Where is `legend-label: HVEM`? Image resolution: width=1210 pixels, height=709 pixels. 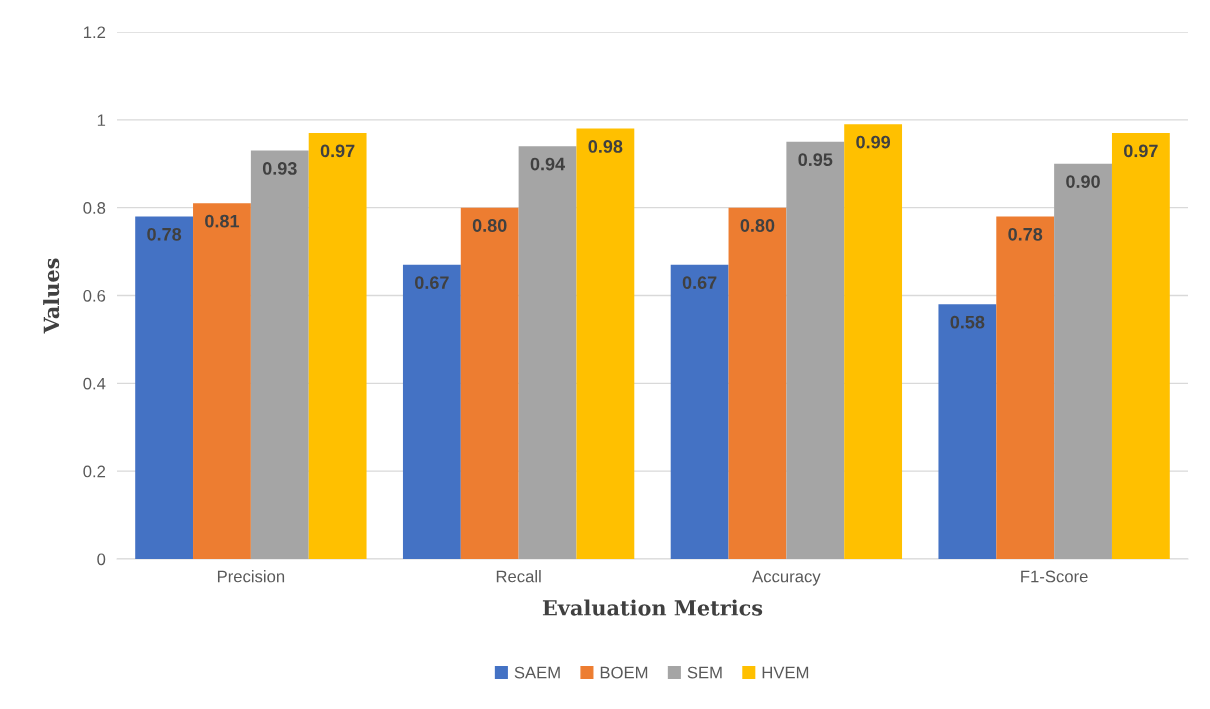
legend-label: HVEM is located at coordinates (785, 672).